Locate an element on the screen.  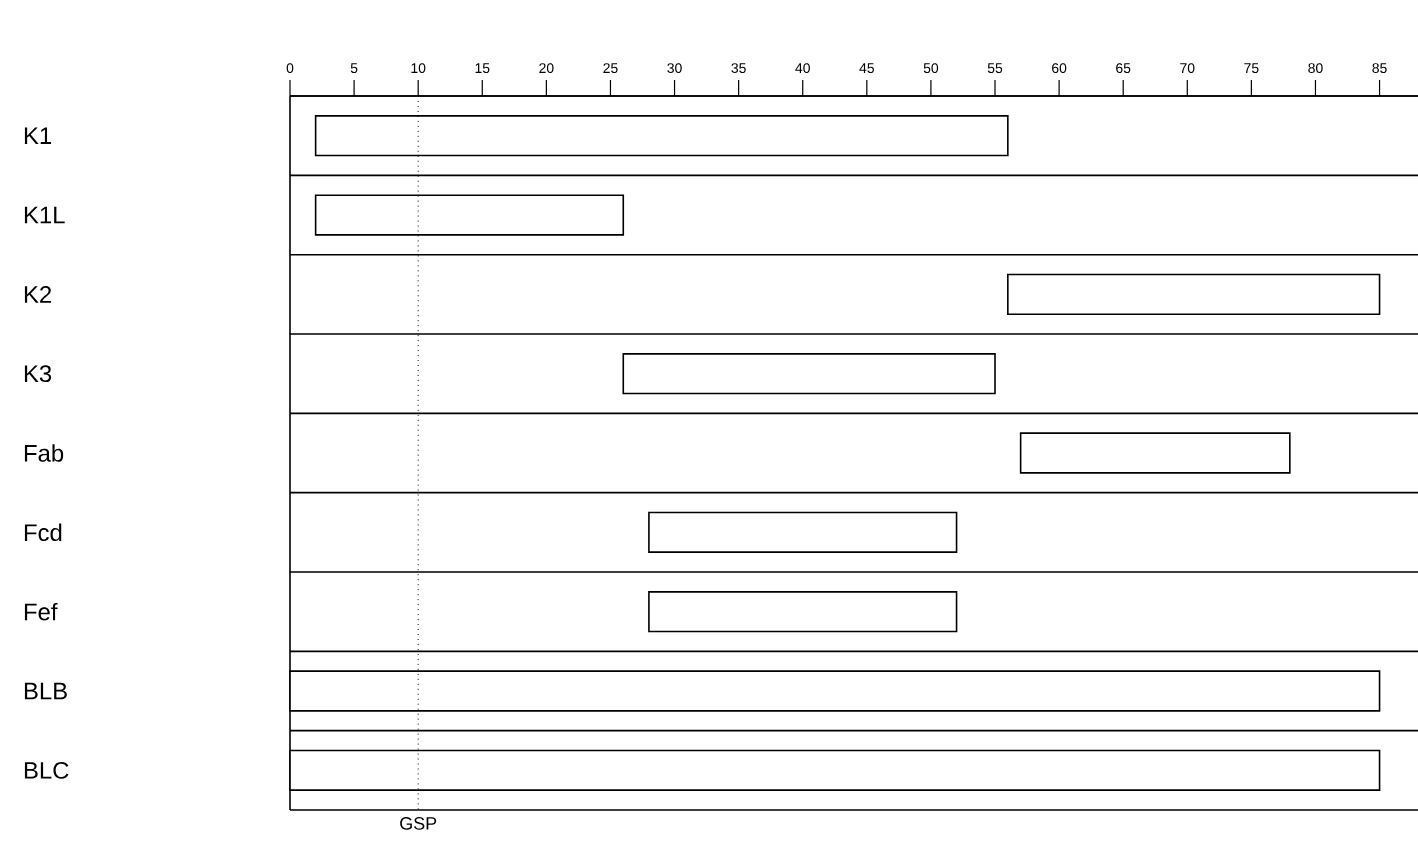
y-tick-label: Fab is located at coordinates (44, 453).